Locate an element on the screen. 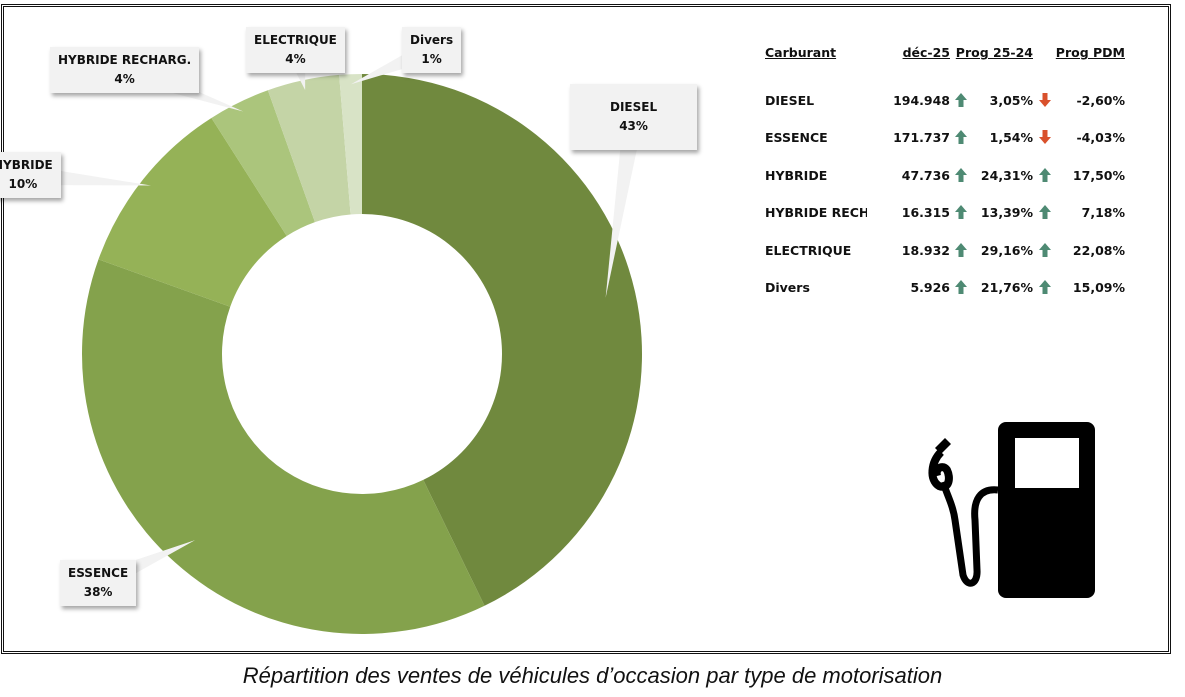  dec-value: 5.926 is located at coordinates (930, 287).